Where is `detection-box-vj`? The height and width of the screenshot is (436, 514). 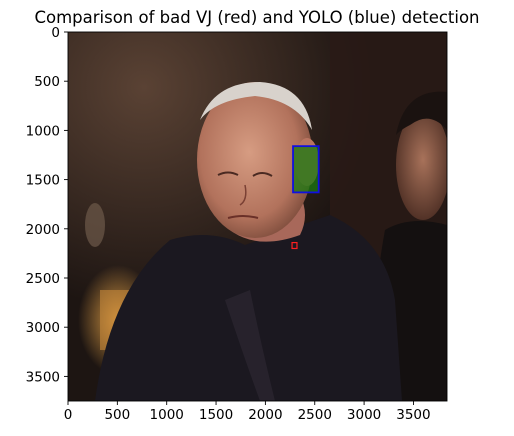
detection-box-vj is located at coordinates (294, 245).